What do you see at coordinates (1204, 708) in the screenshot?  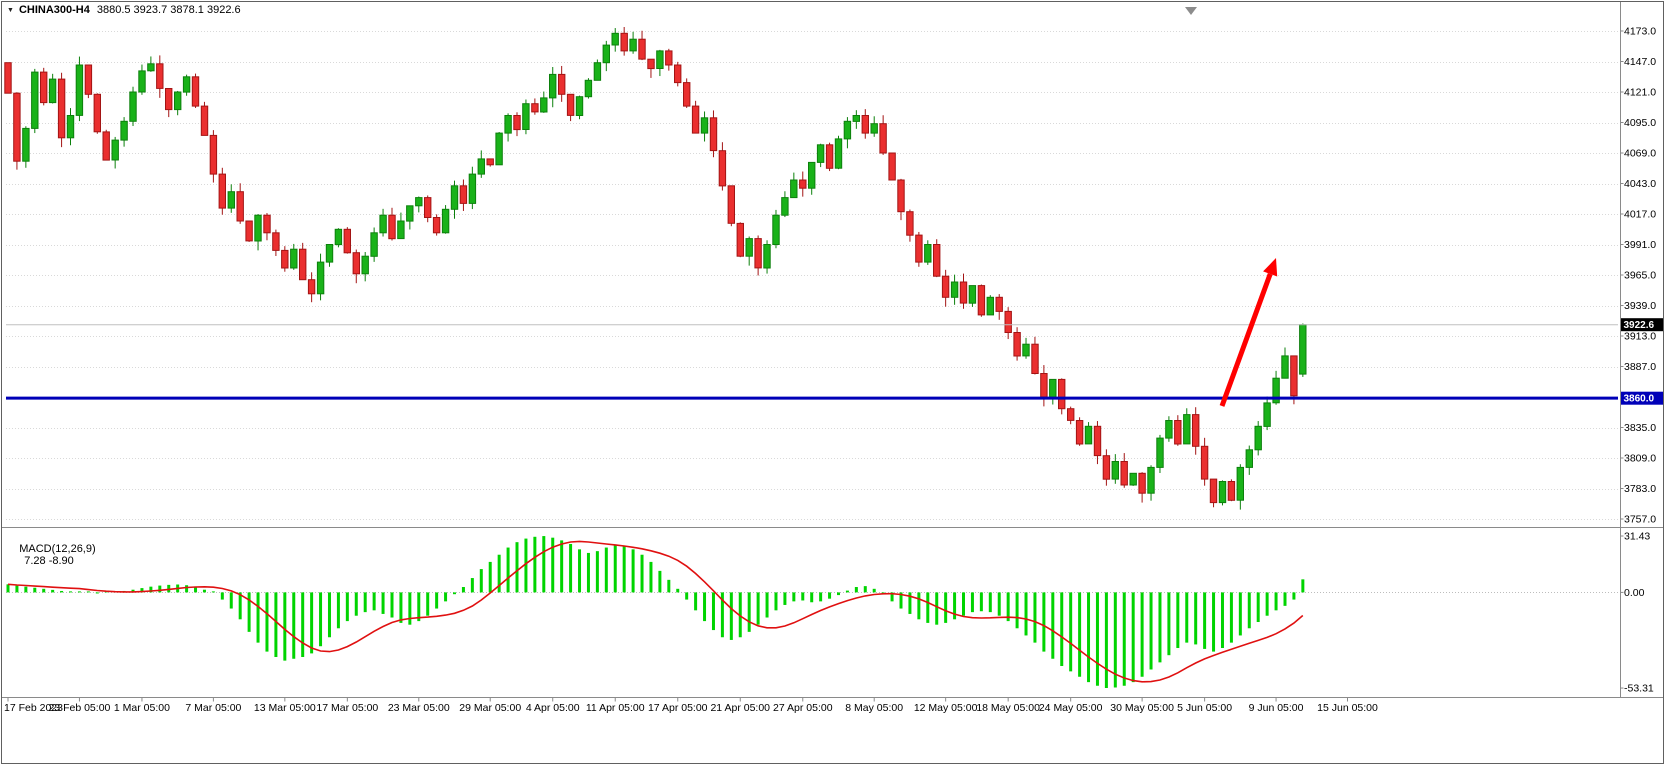 I see `time-axis-label: 5 Jun 05:00` at bounding box center [1204, 708].